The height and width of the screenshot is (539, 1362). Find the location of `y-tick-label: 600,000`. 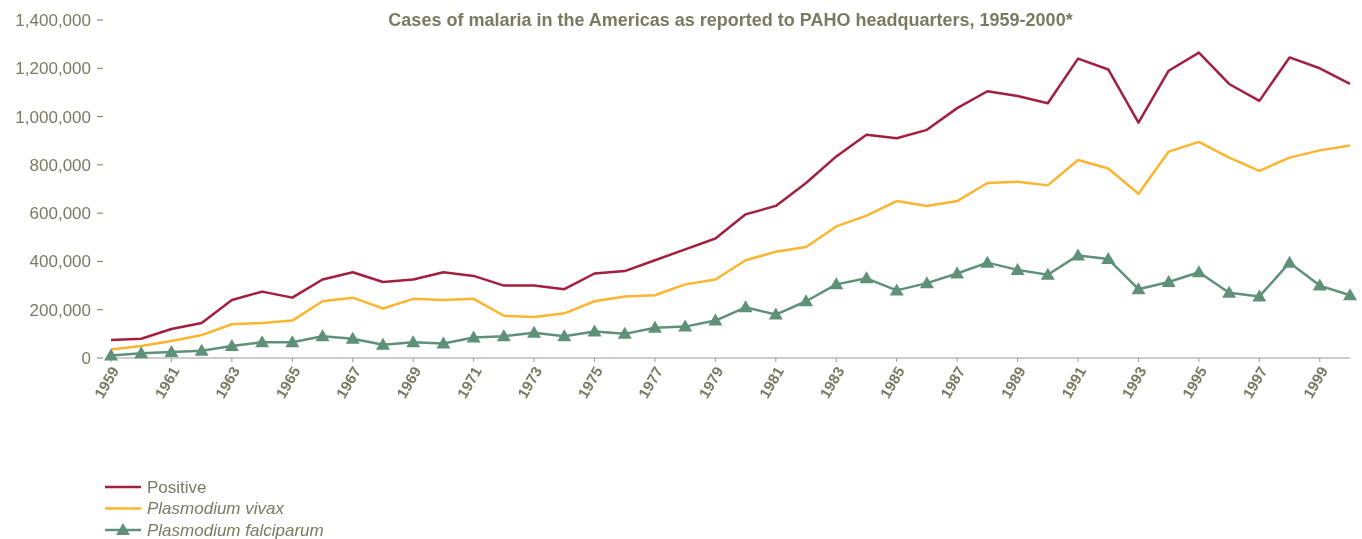

y-tick-label: 600,000 is located at coordinates (60, 214).